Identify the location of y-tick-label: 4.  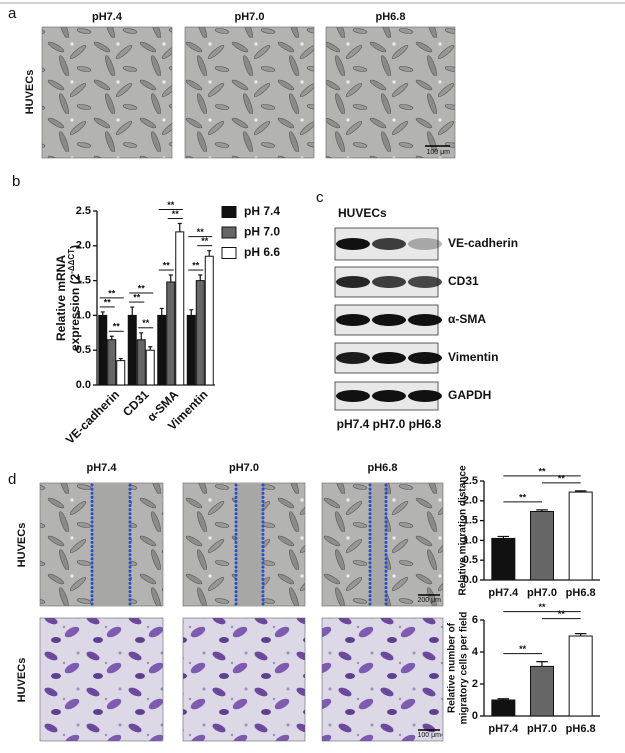
(475, 652).